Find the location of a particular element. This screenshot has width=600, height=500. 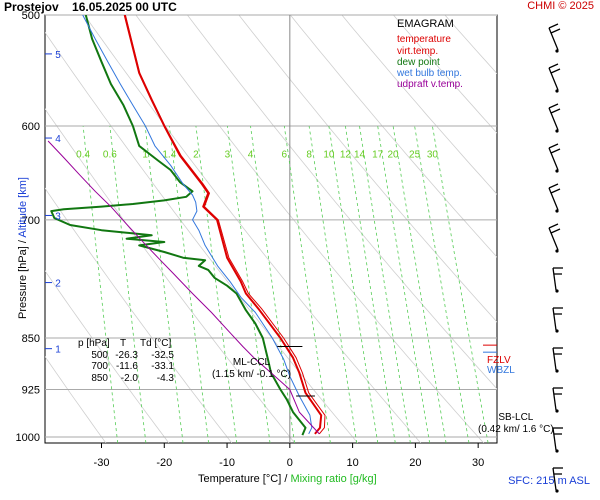

temperature-axis-label: Temperature [°C] is located at coordinates (240, 479).